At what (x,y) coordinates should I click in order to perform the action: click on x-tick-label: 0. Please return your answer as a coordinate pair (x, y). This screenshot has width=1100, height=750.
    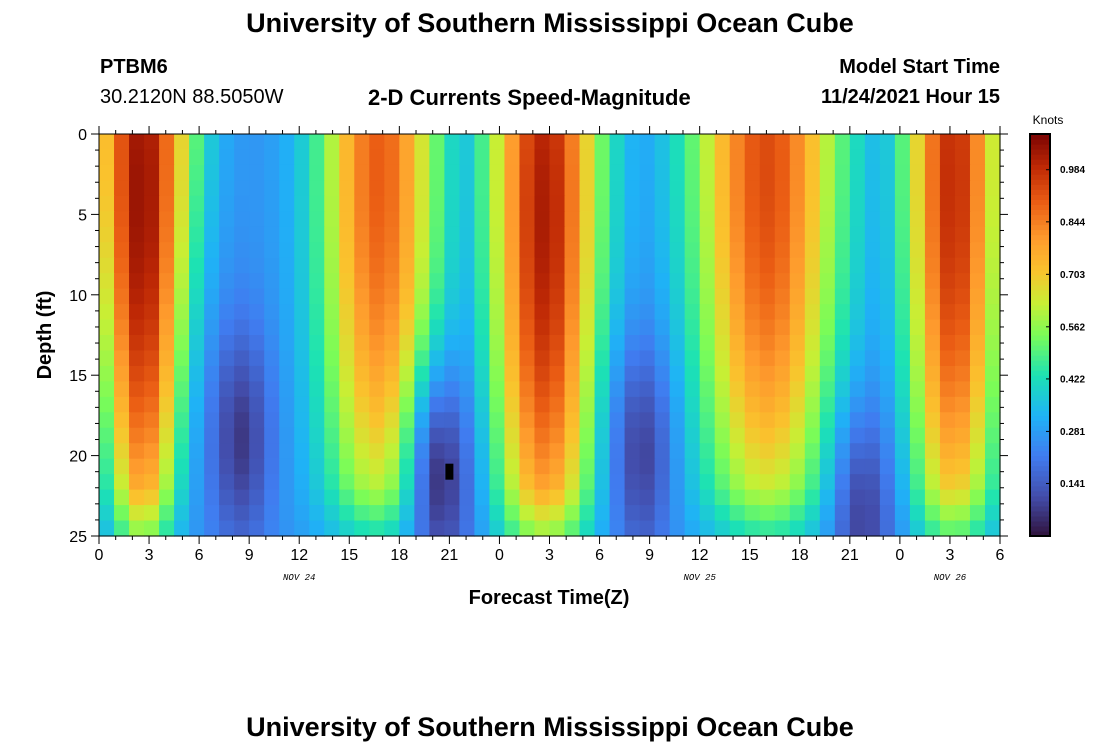
    Looking at the image, I should click on (99, 555).